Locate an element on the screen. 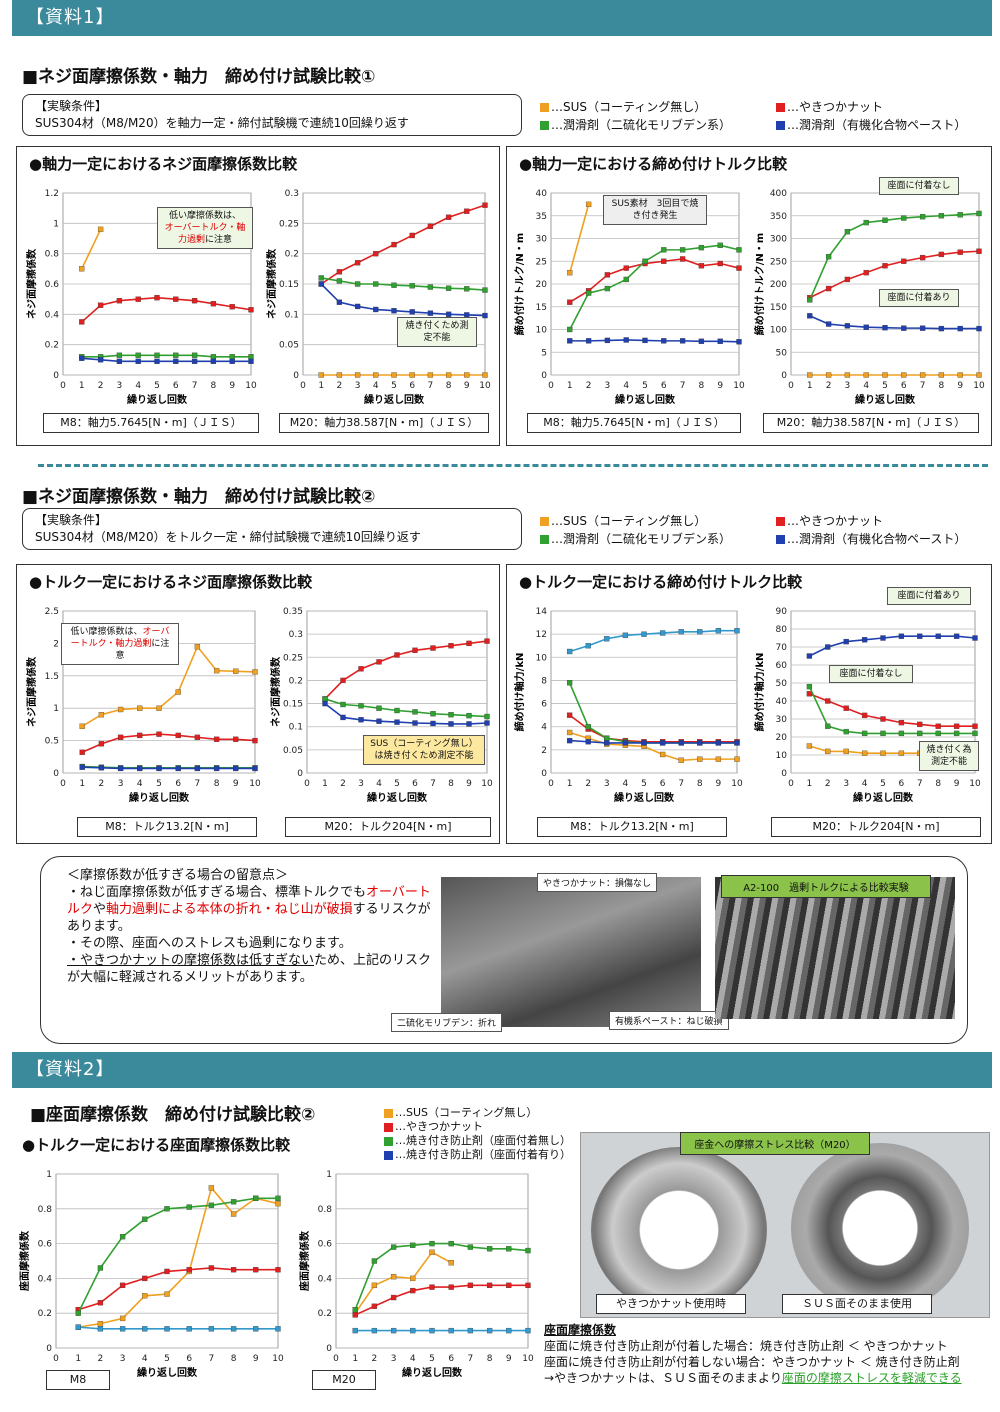 The image size is (1000, 1412). legend-item: …やきつかナット is located at coordinates (835, 521).